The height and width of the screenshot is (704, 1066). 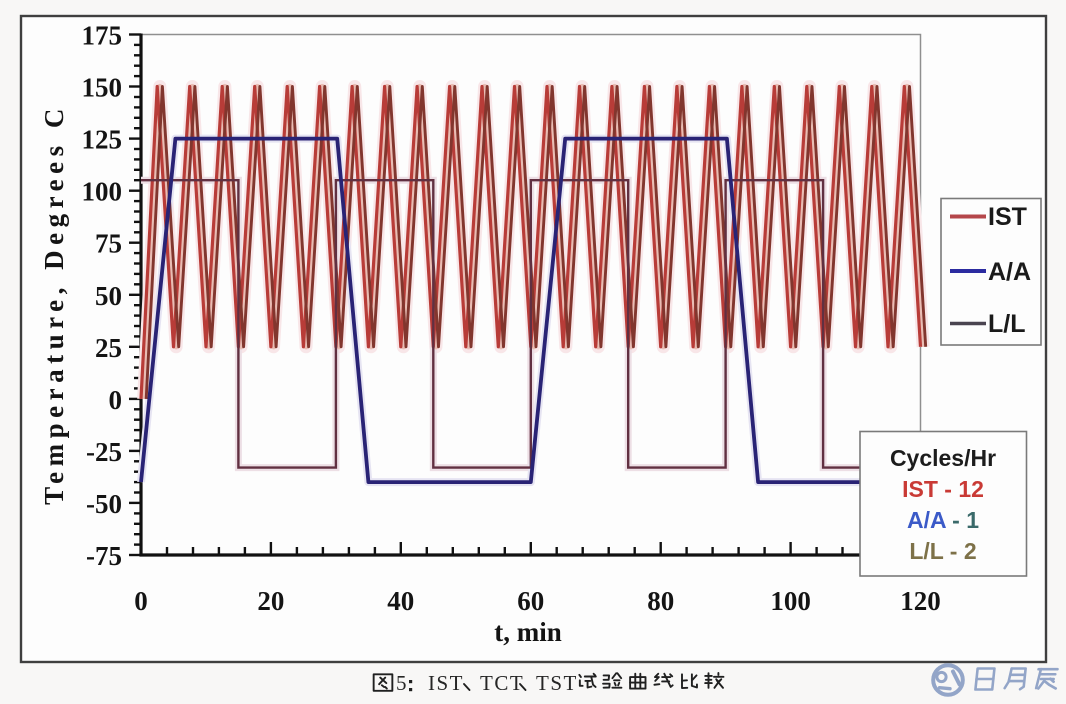 I want to click on svg-text: -25, so click(x=104, y=452).